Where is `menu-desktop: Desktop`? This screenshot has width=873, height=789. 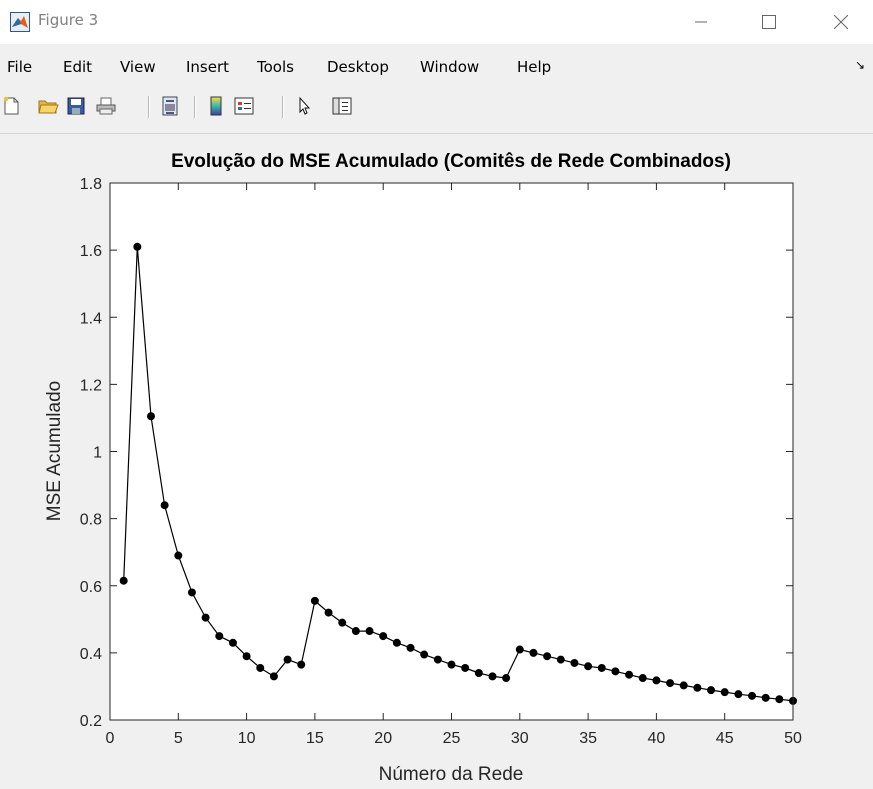 menu-desktop: Desktop is located at coordinates (358, 67).